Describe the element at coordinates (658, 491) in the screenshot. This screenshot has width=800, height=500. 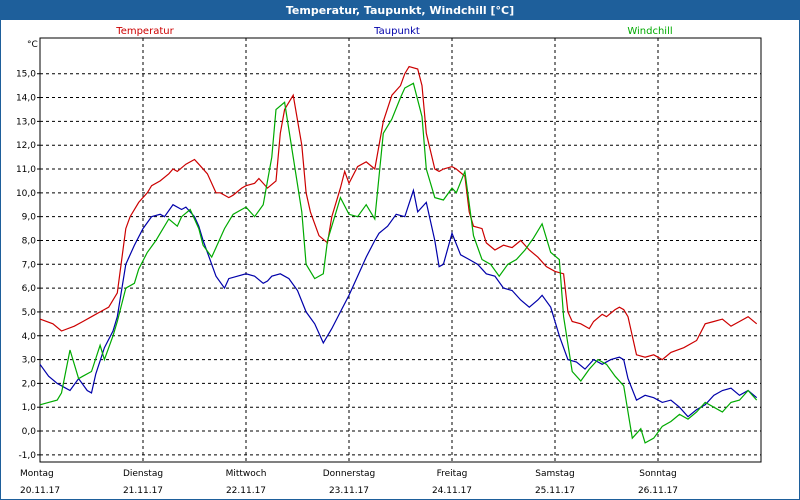
I see `x-day-date: 26.11.17` at that location.